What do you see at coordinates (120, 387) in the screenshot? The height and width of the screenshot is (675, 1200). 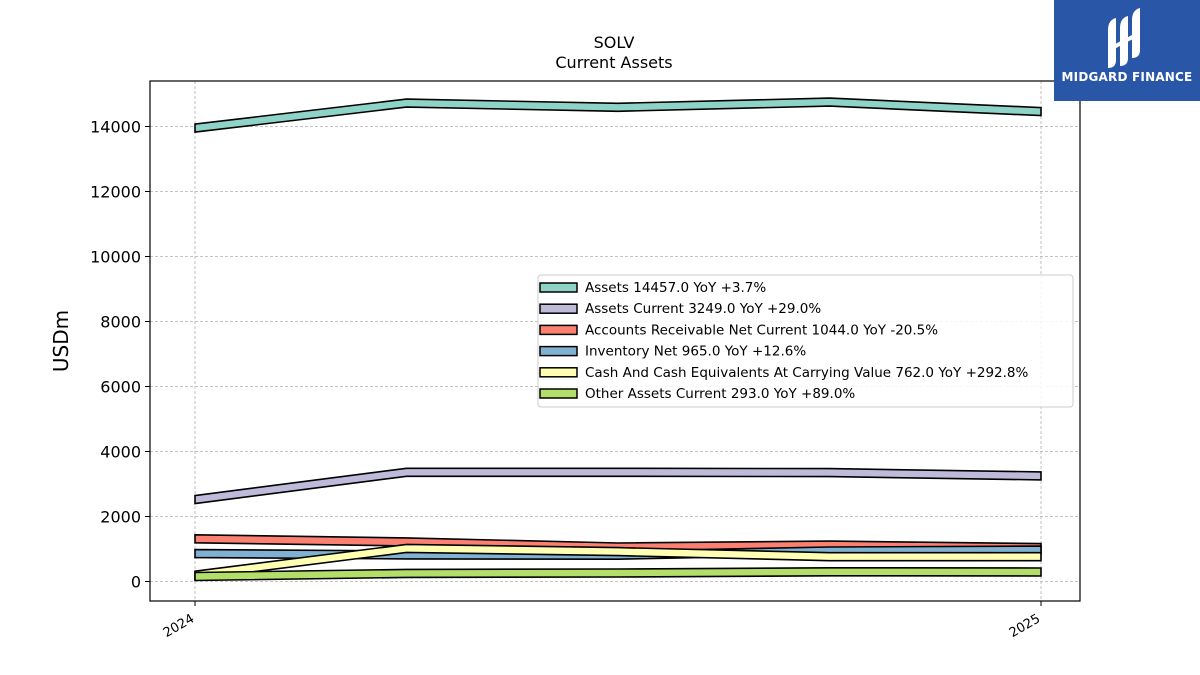 I see `y-tick-label: 6000` at bounding box center [120, 387].